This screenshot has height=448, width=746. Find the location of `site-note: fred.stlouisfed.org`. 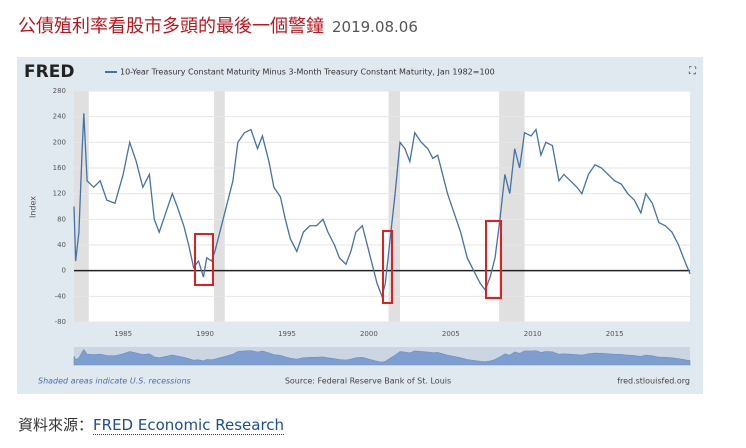

site-note: fred.stlouisfed.org is located at coordinates (653, 381).